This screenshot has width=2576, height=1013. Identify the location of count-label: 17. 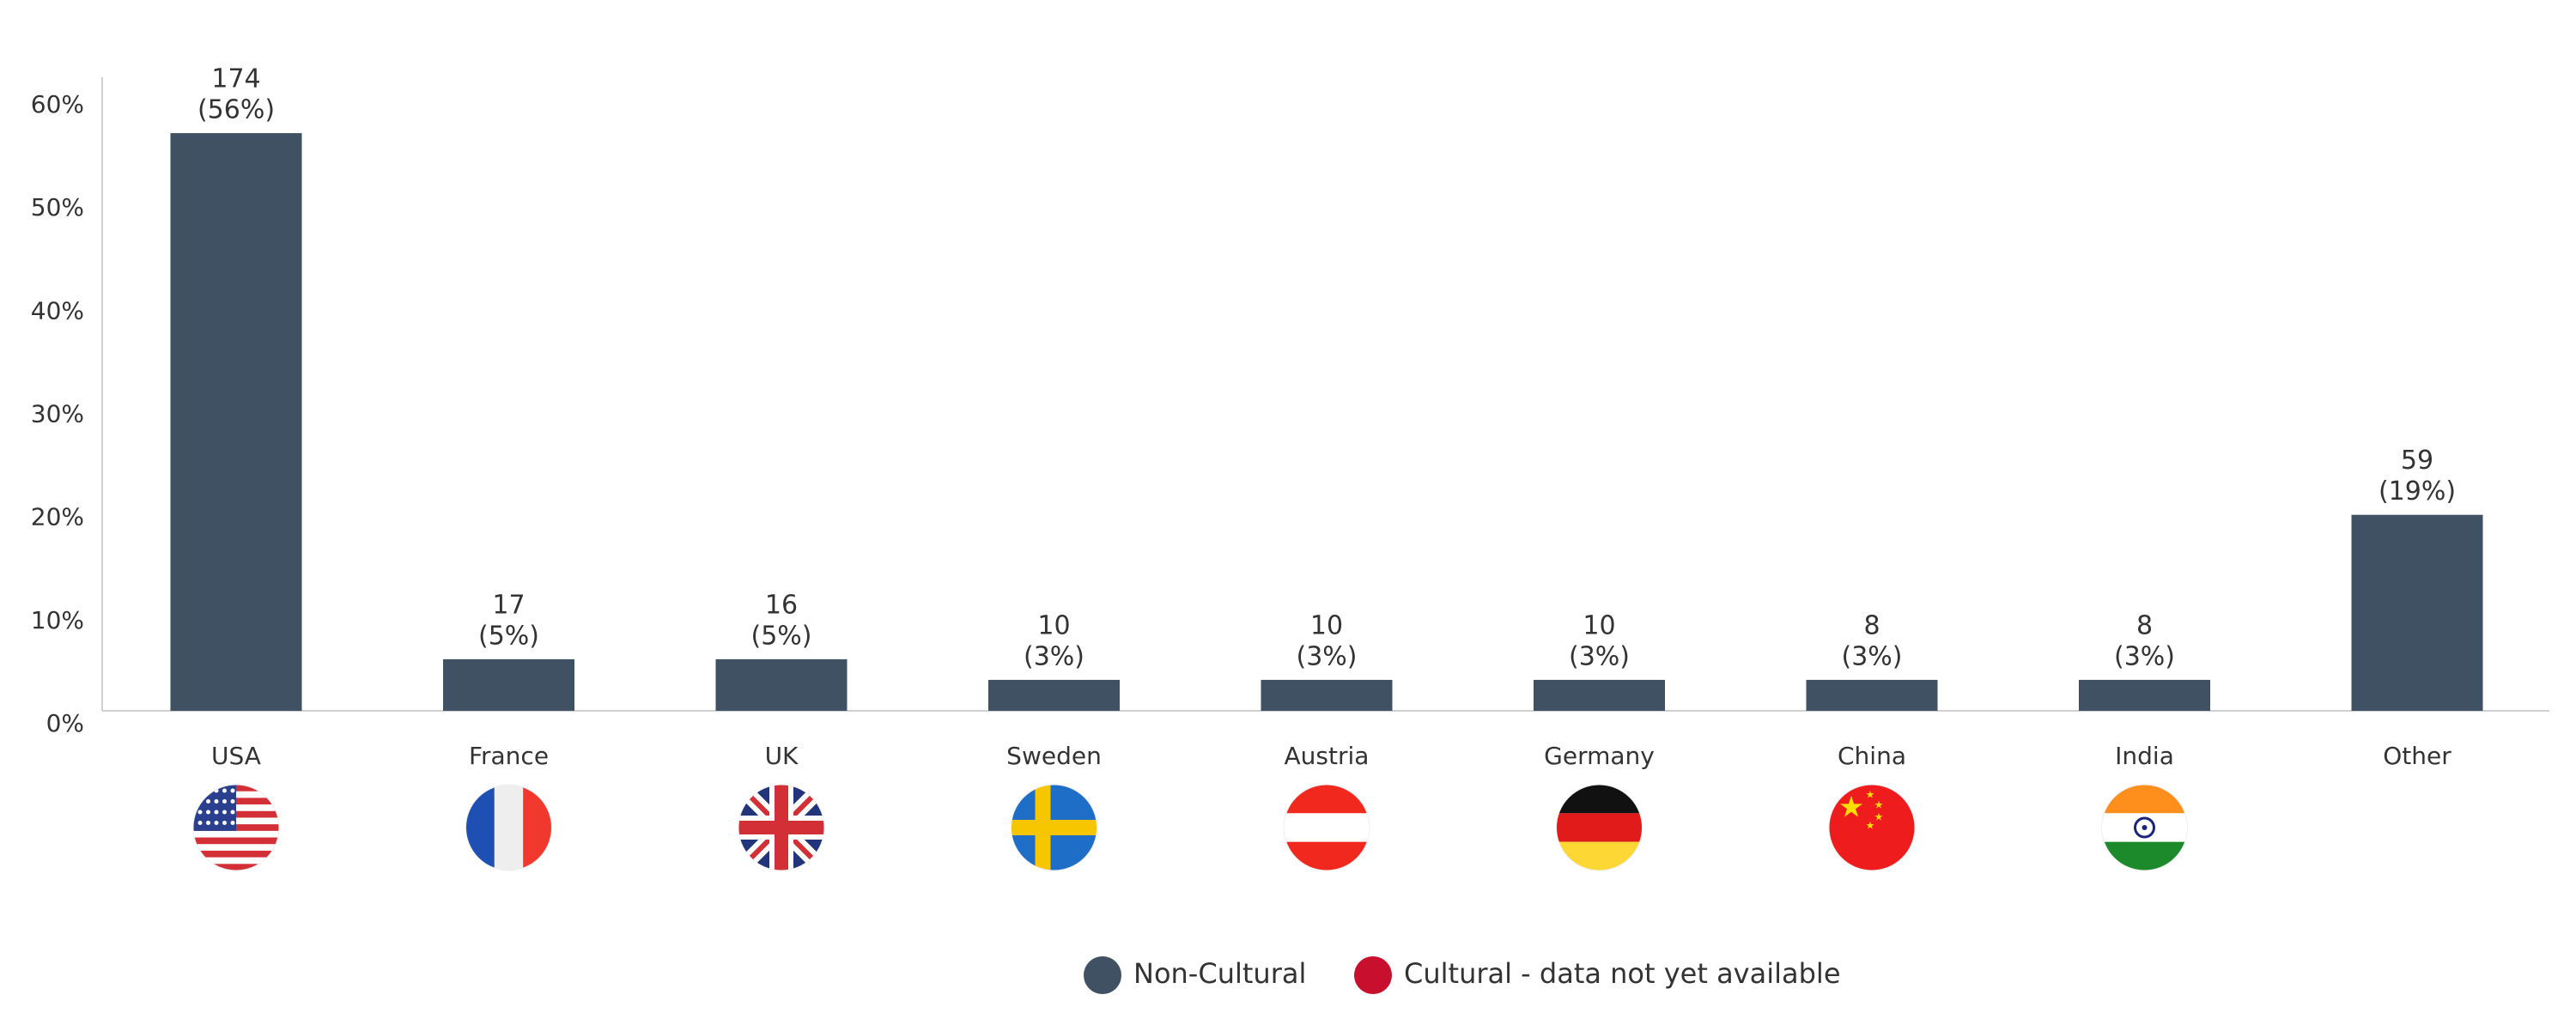
(508, 605).